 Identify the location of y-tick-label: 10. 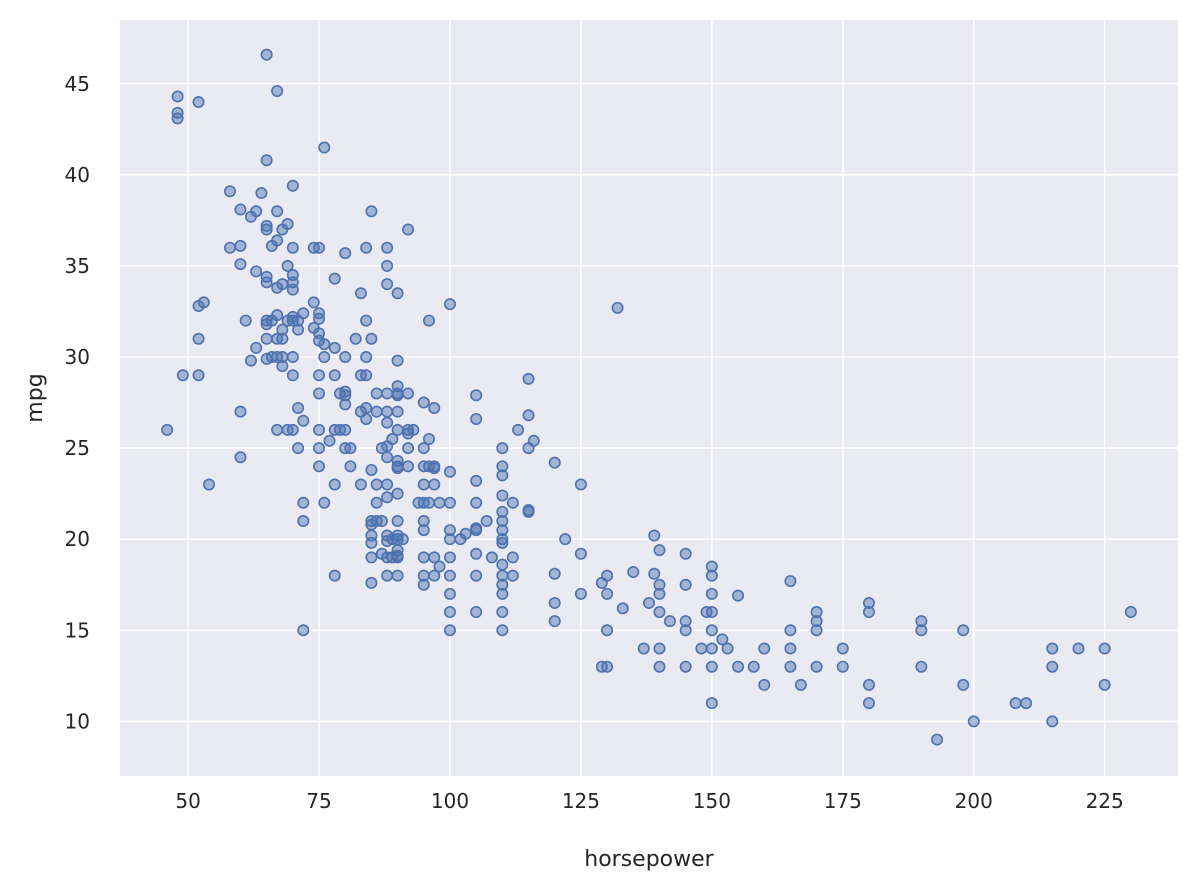
(77, 721).